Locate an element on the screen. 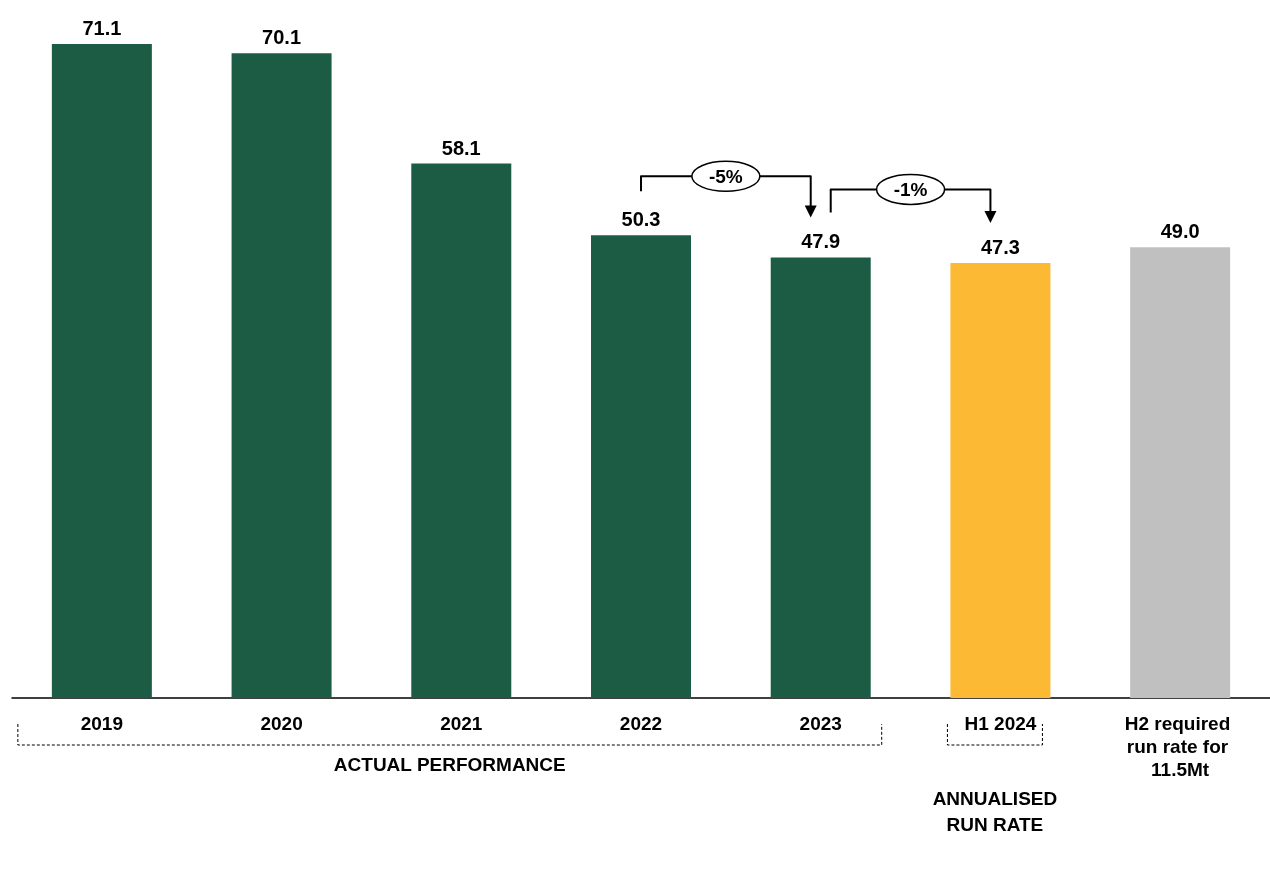 The image size is (1270, 896). data-label: 47.9 is located at coordinates (821, 241).